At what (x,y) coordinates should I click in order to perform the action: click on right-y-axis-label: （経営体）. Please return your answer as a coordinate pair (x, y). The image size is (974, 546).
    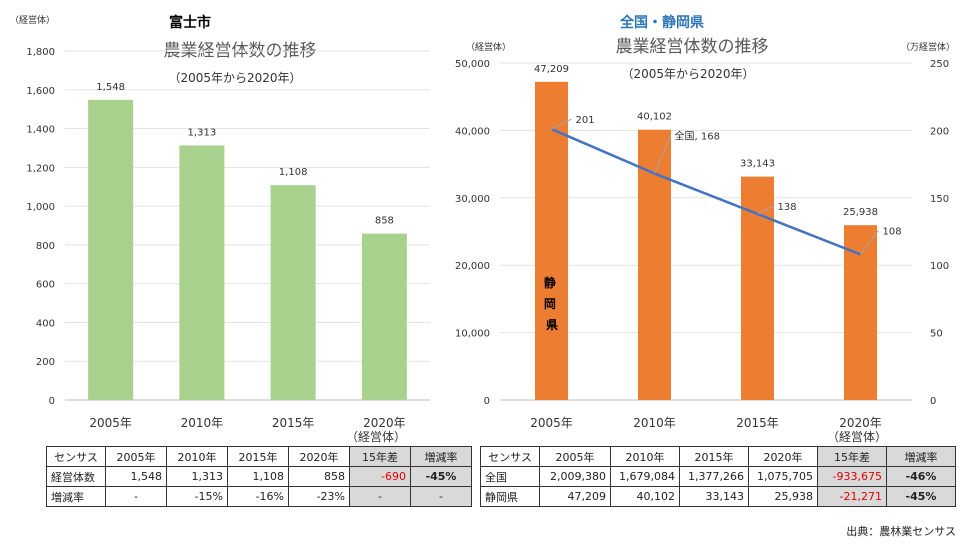
    Looking at the image, I should click on (488, 47).